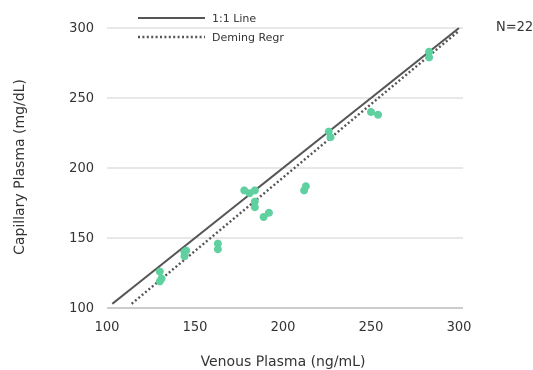 This screenshot has height=370, width=533. I want to click on y-tick-labels: 100 150 200 250 300, so click(81, 168).